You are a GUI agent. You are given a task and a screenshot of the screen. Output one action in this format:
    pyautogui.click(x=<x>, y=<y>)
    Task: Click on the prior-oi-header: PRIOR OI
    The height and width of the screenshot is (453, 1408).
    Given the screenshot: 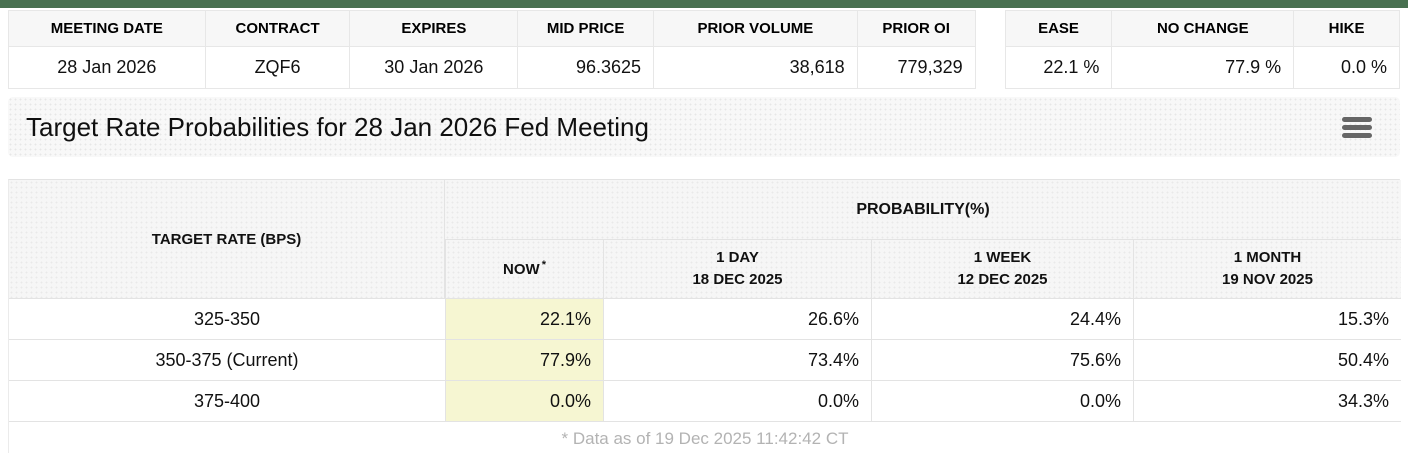 What is the action you would take?
    pyautogui.click(x=916, y=28)
    